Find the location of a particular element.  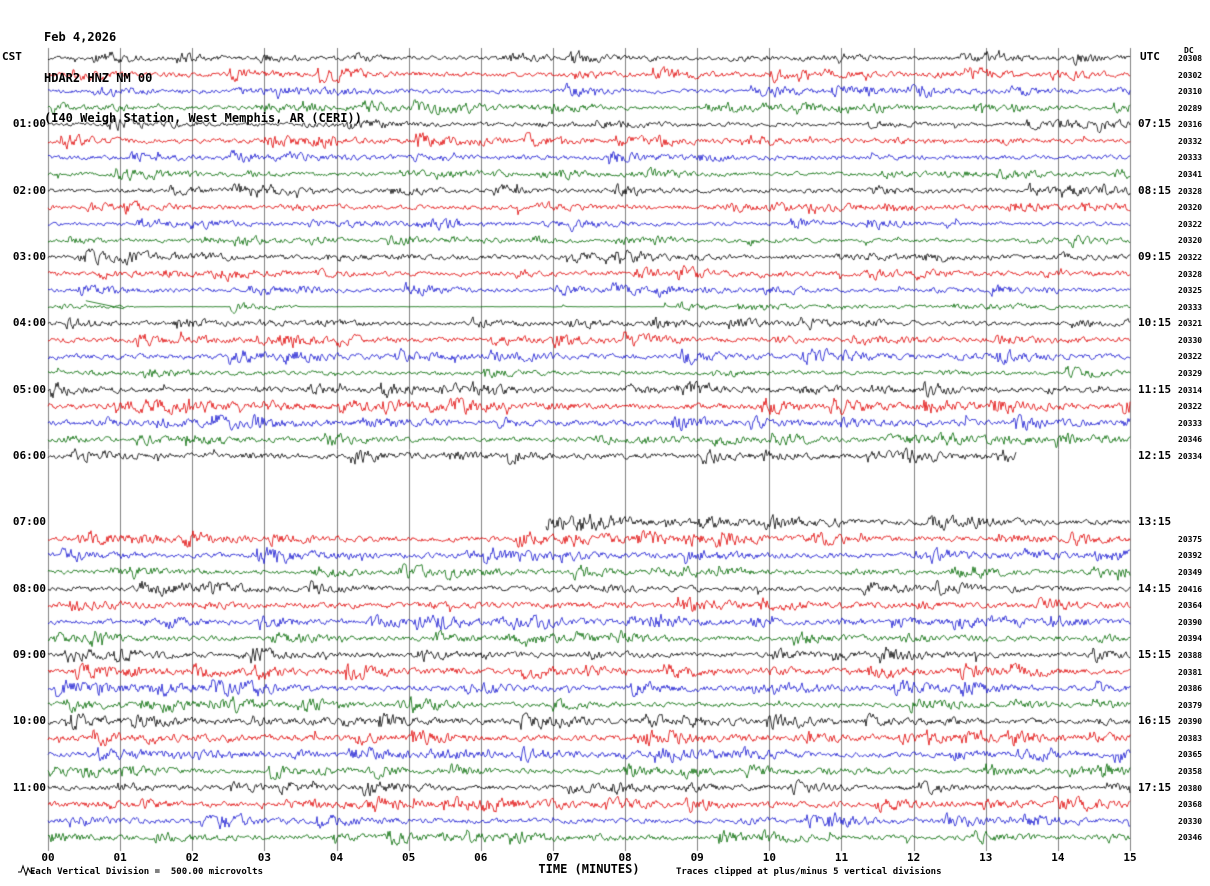

cst-label: 02:00 is located at coordinates (29, 190).